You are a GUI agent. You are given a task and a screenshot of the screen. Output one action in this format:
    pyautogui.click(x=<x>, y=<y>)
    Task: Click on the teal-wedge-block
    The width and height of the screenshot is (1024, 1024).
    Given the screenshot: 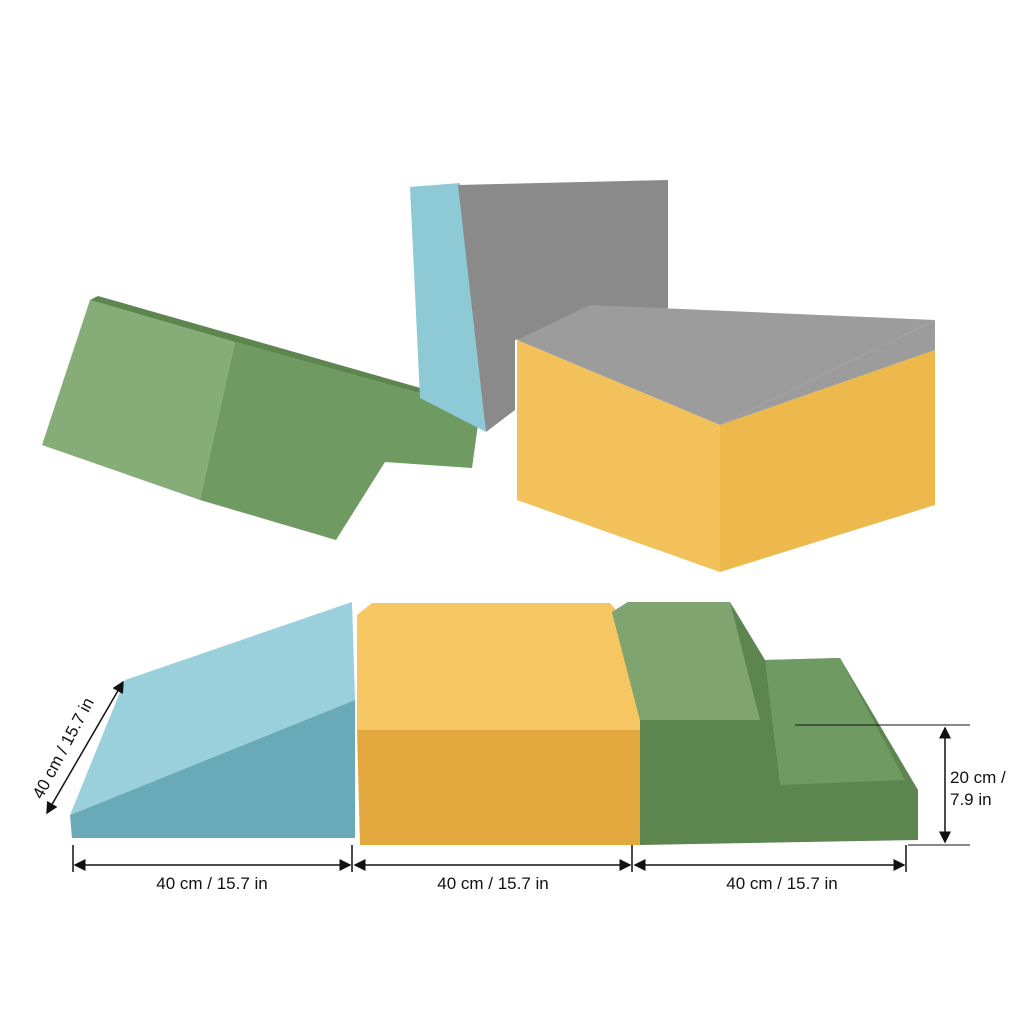 What is the action you would take?
    pyautogui.click(x=212, y=720)
    